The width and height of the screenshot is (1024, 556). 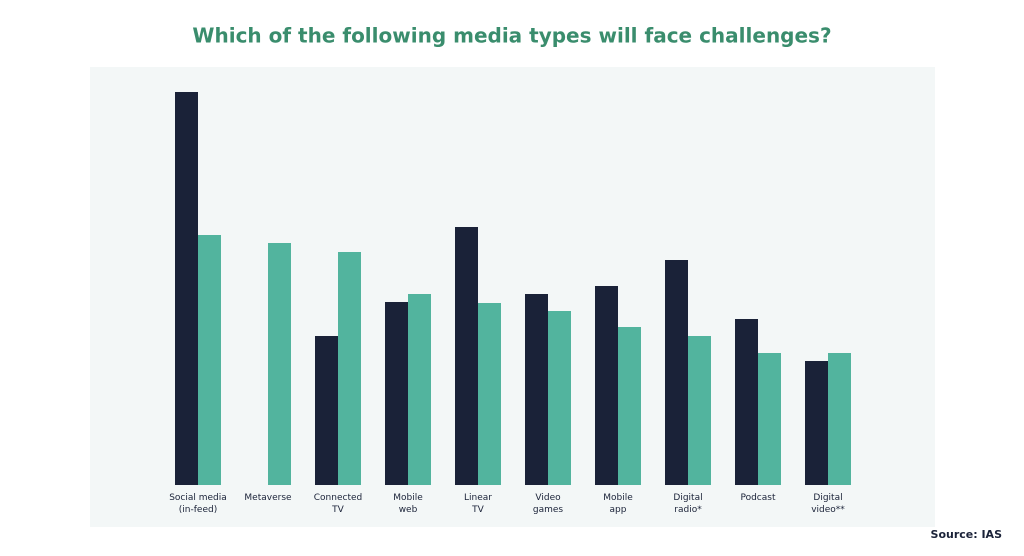 I want to click on x-tick-label-line: Social media, so click(x=198, y=498).